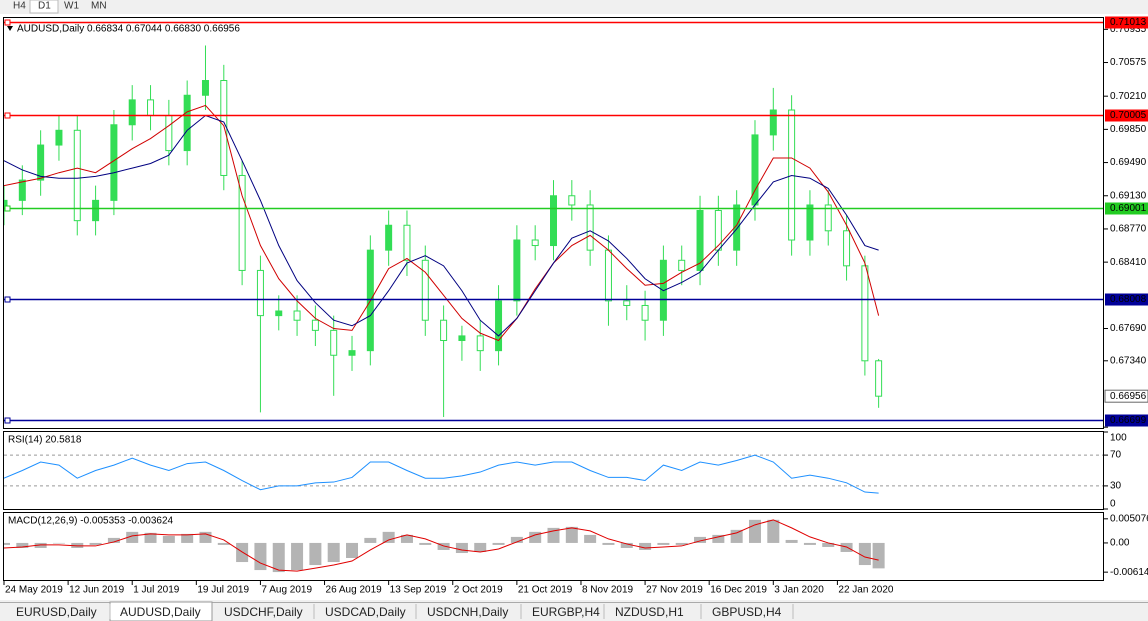 The width and height of the screenshot is (1148, 621). What do you see at coordinates (91, 521) in the screenshot?
I see `indicator-title: MACD(12,26,9) -0.005353 -0.003624` at bounding box center [91, 521].